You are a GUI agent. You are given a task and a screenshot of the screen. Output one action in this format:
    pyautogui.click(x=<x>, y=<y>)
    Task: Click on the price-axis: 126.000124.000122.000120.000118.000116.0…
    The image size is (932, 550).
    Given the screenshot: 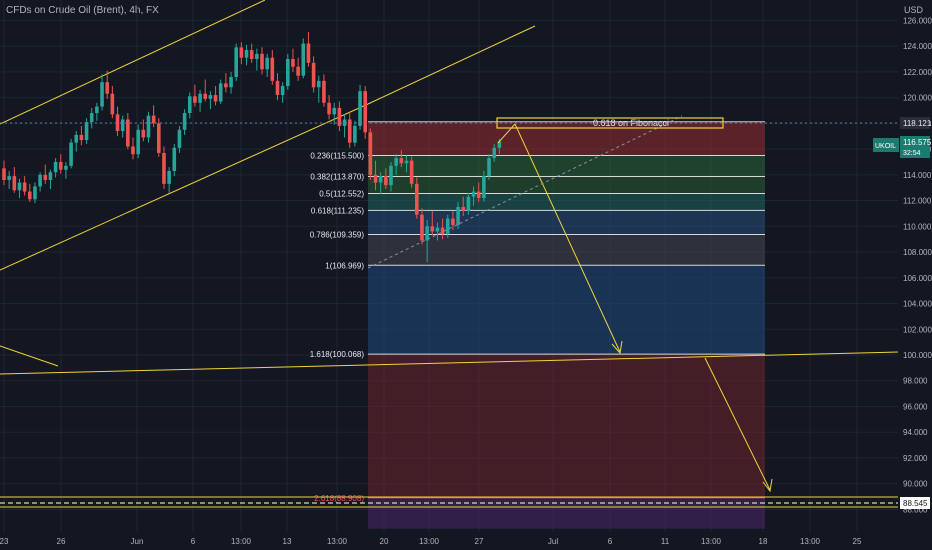 What is the action you would take?
    pyautogui.click(x=917, y=265)
    